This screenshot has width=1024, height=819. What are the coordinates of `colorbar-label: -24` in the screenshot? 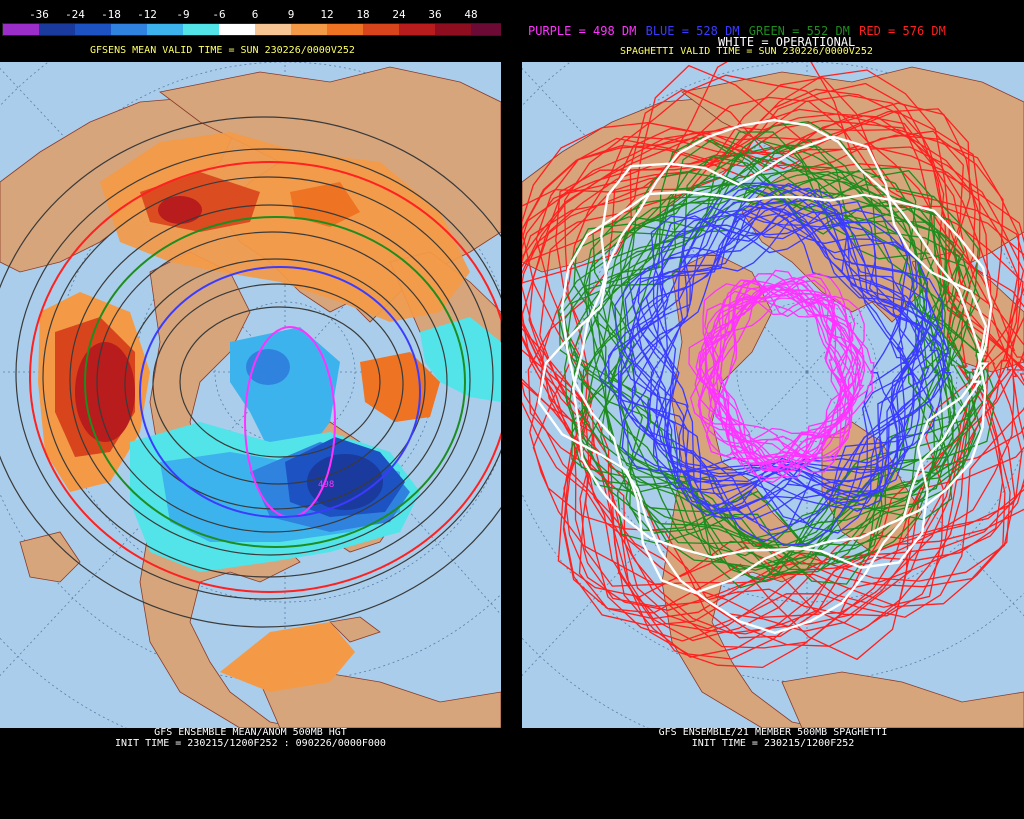 It's located at (75, 14).